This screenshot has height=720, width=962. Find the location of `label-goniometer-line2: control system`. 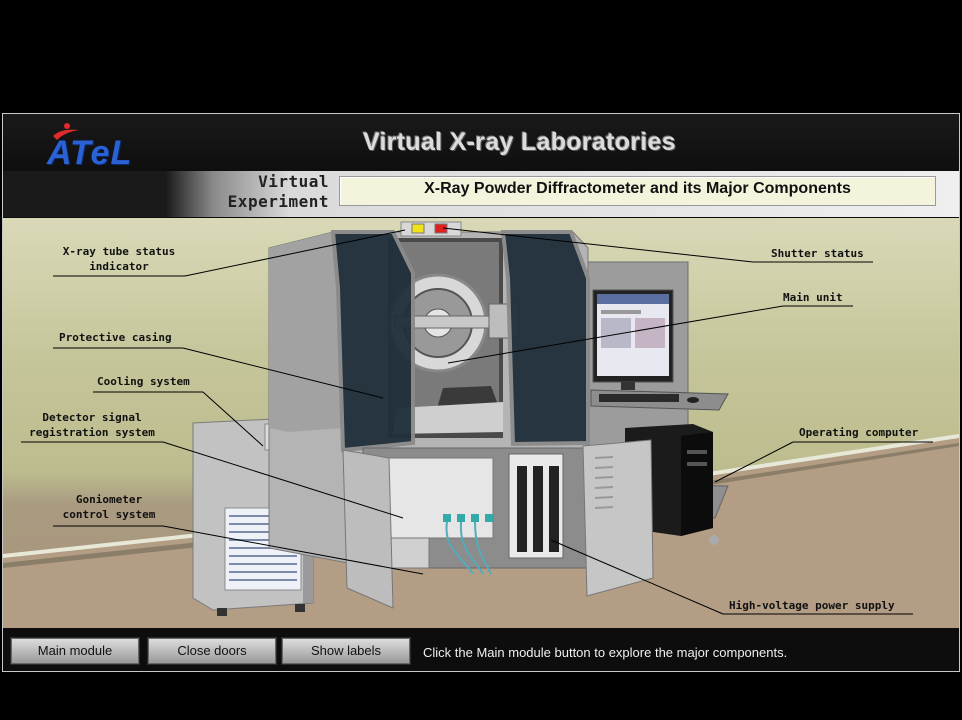

label-goniometer-line2: control system is located at coordinates (109, 514).